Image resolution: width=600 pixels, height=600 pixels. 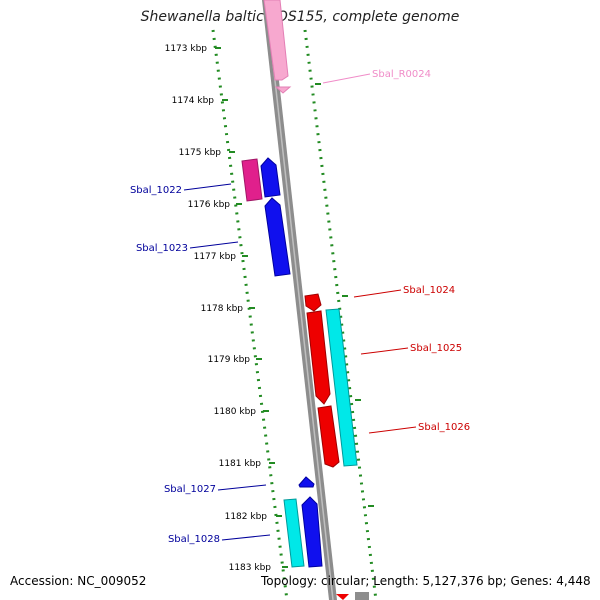 What do you see at coordinates (194, 539) in the screenshot?
I see `gene-label: Sbal_1028` at bounding box center [194, 539].